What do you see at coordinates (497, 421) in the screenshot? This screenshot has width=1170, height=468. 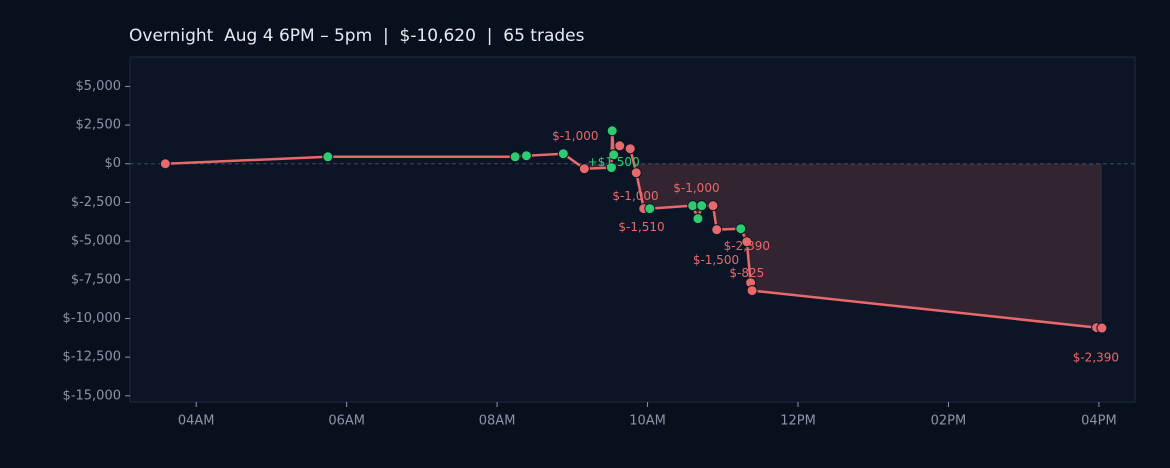 I see `x-tick-label: 08AM` at bounding box center [497, 421].